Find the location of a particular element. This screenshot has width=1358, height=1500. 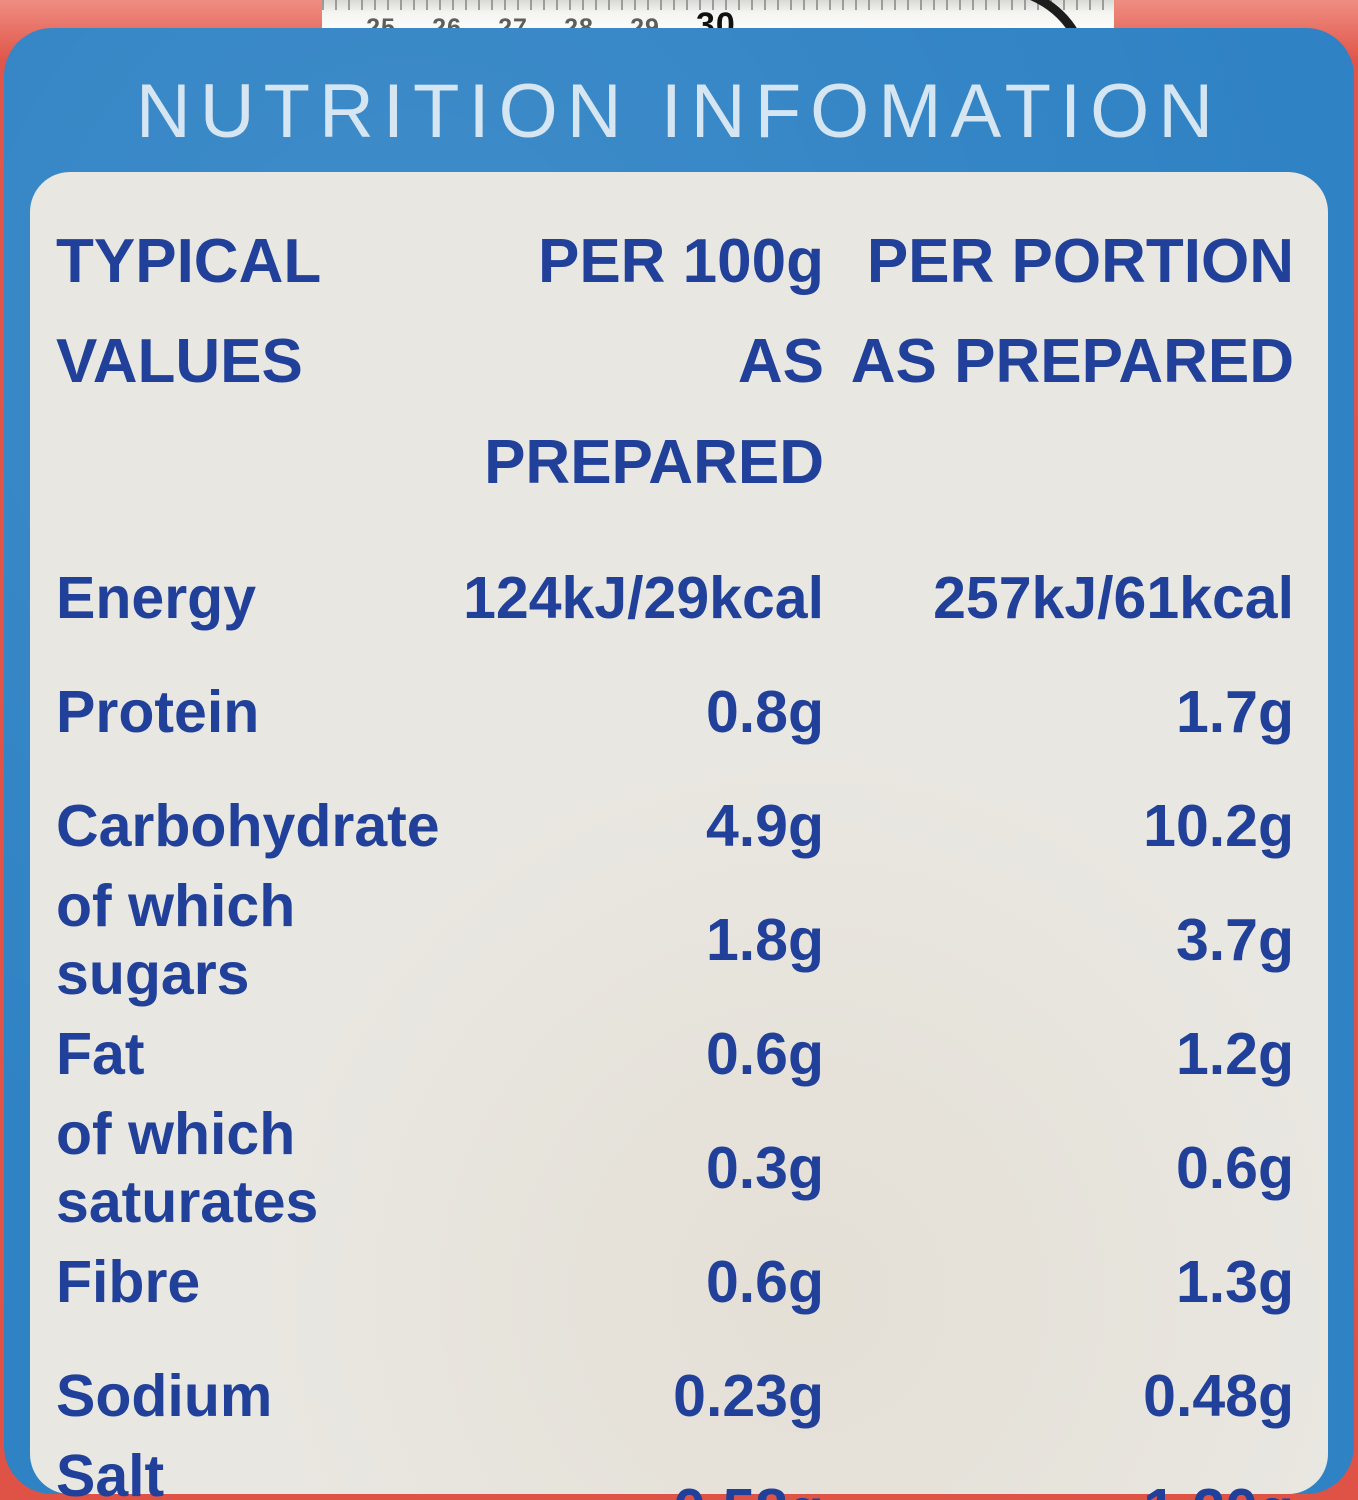

row-label: Salt equivalent is located at coordinates (110, 1471).